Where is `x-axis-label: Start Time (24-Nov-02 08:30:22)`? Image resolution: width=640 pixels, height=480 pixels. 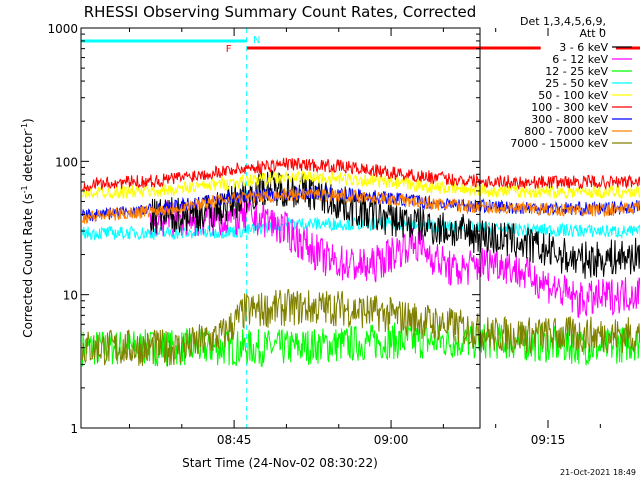
x-axis-label: Start Time (24-Nov-02 08:30:22) is located at coordinates (280, 463).